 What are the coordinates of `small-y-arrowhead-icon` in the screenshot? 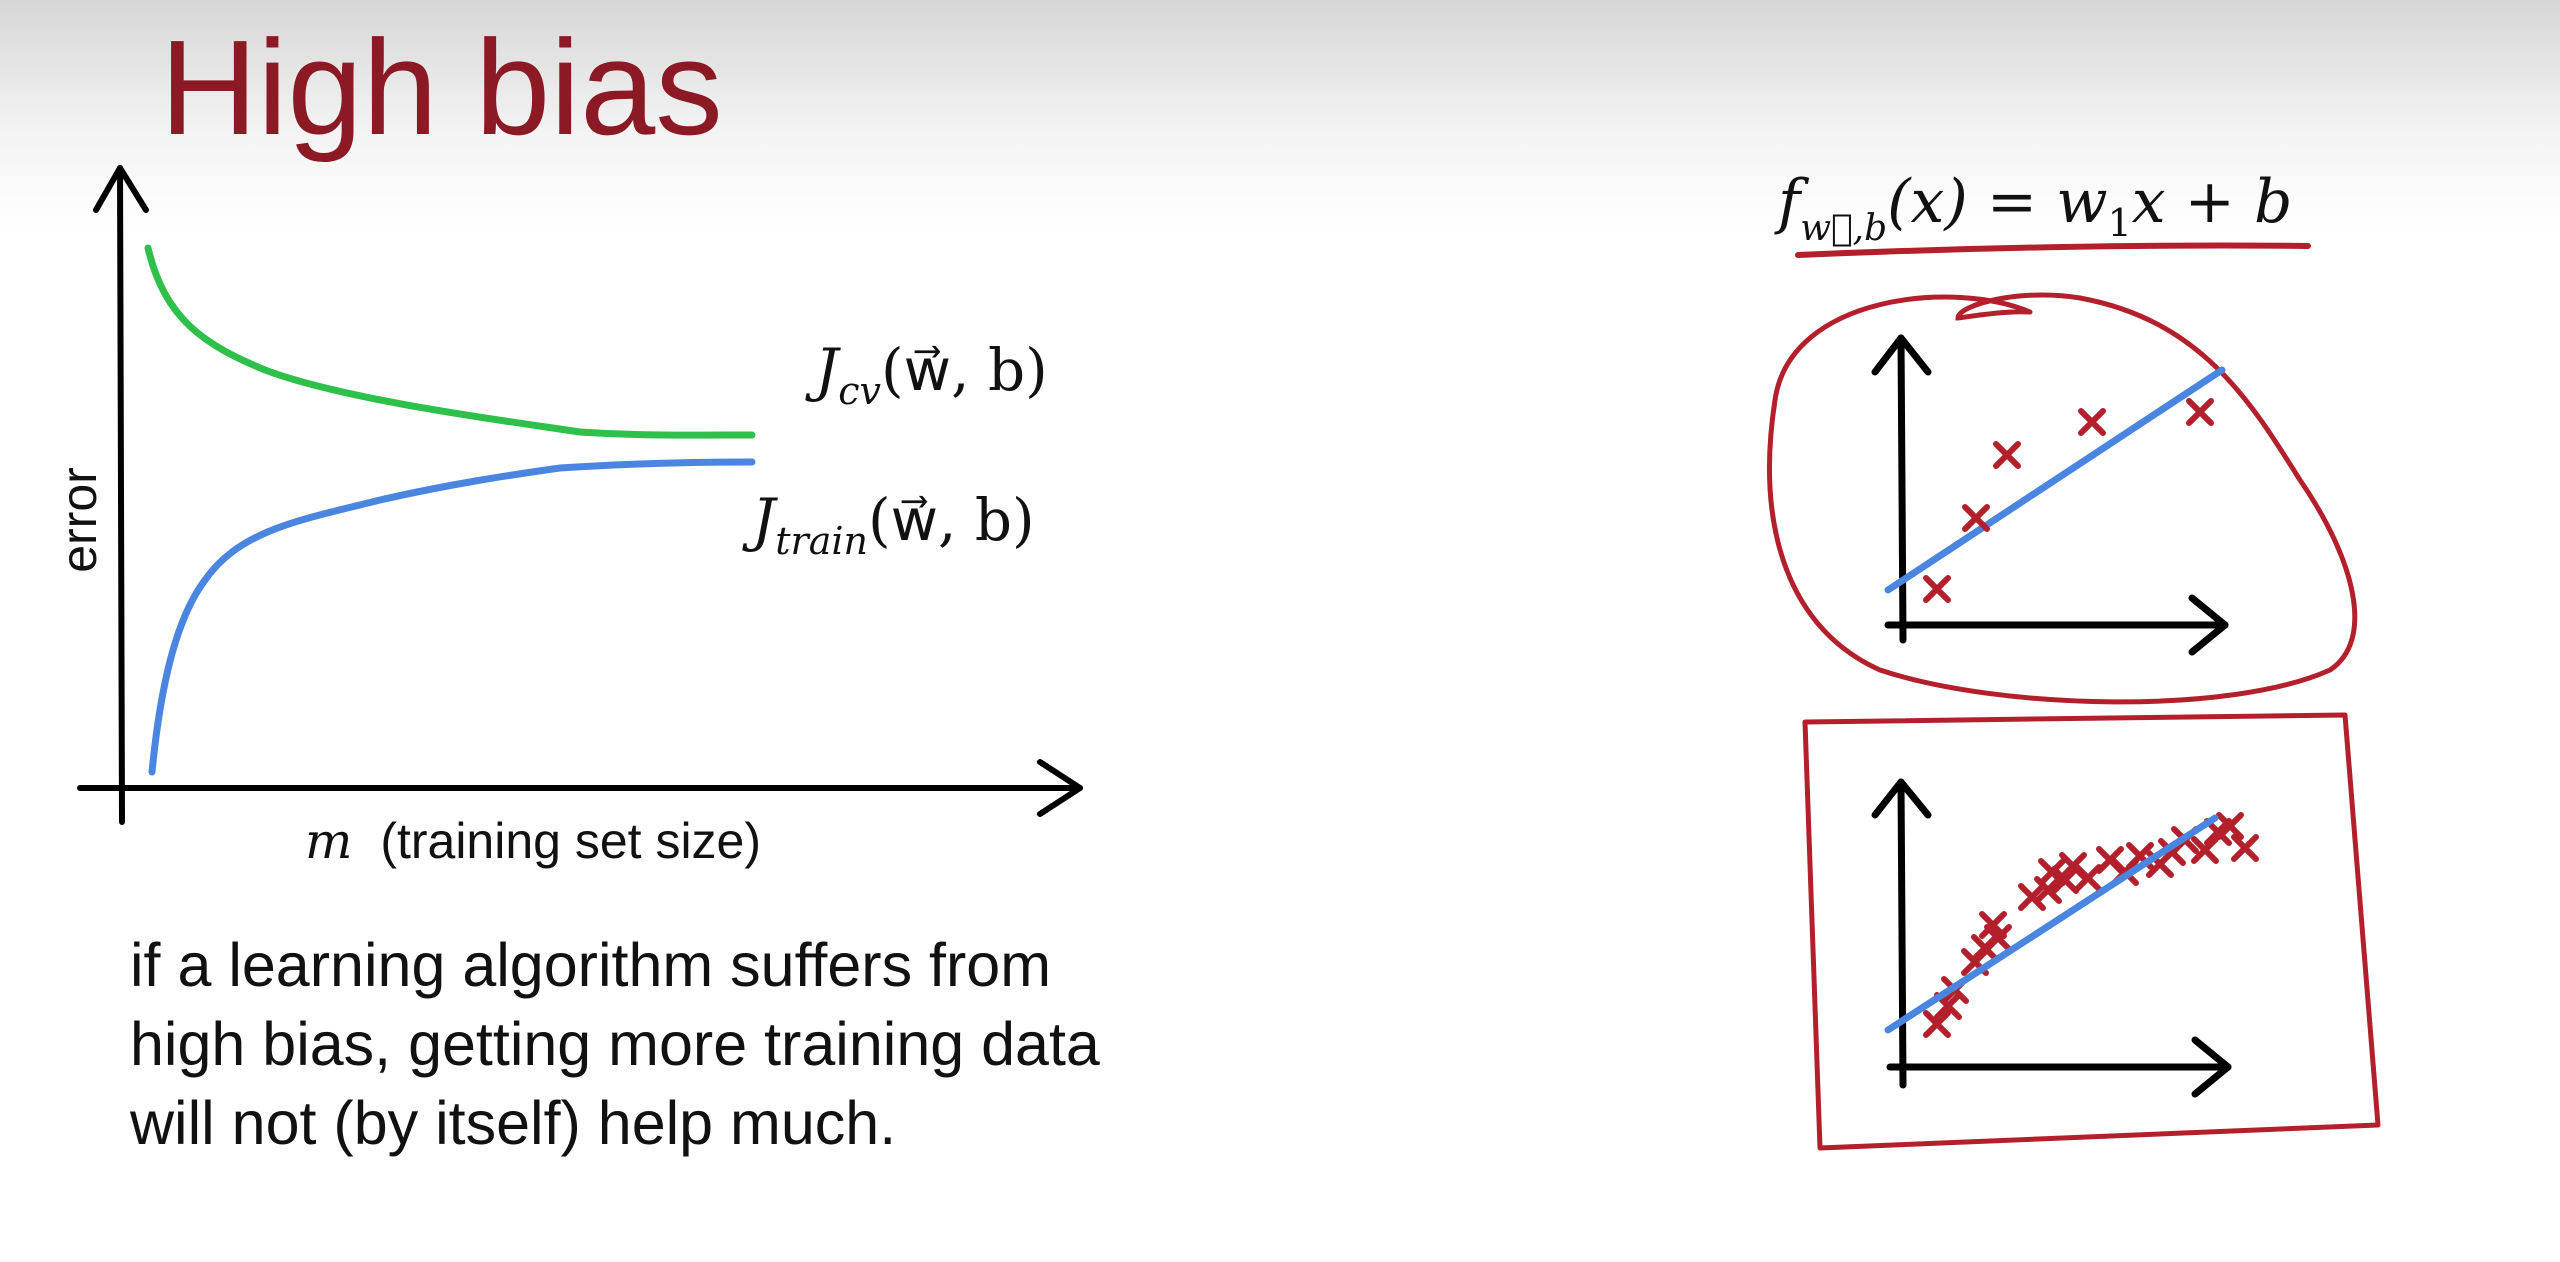 It's located at (1901, 355).